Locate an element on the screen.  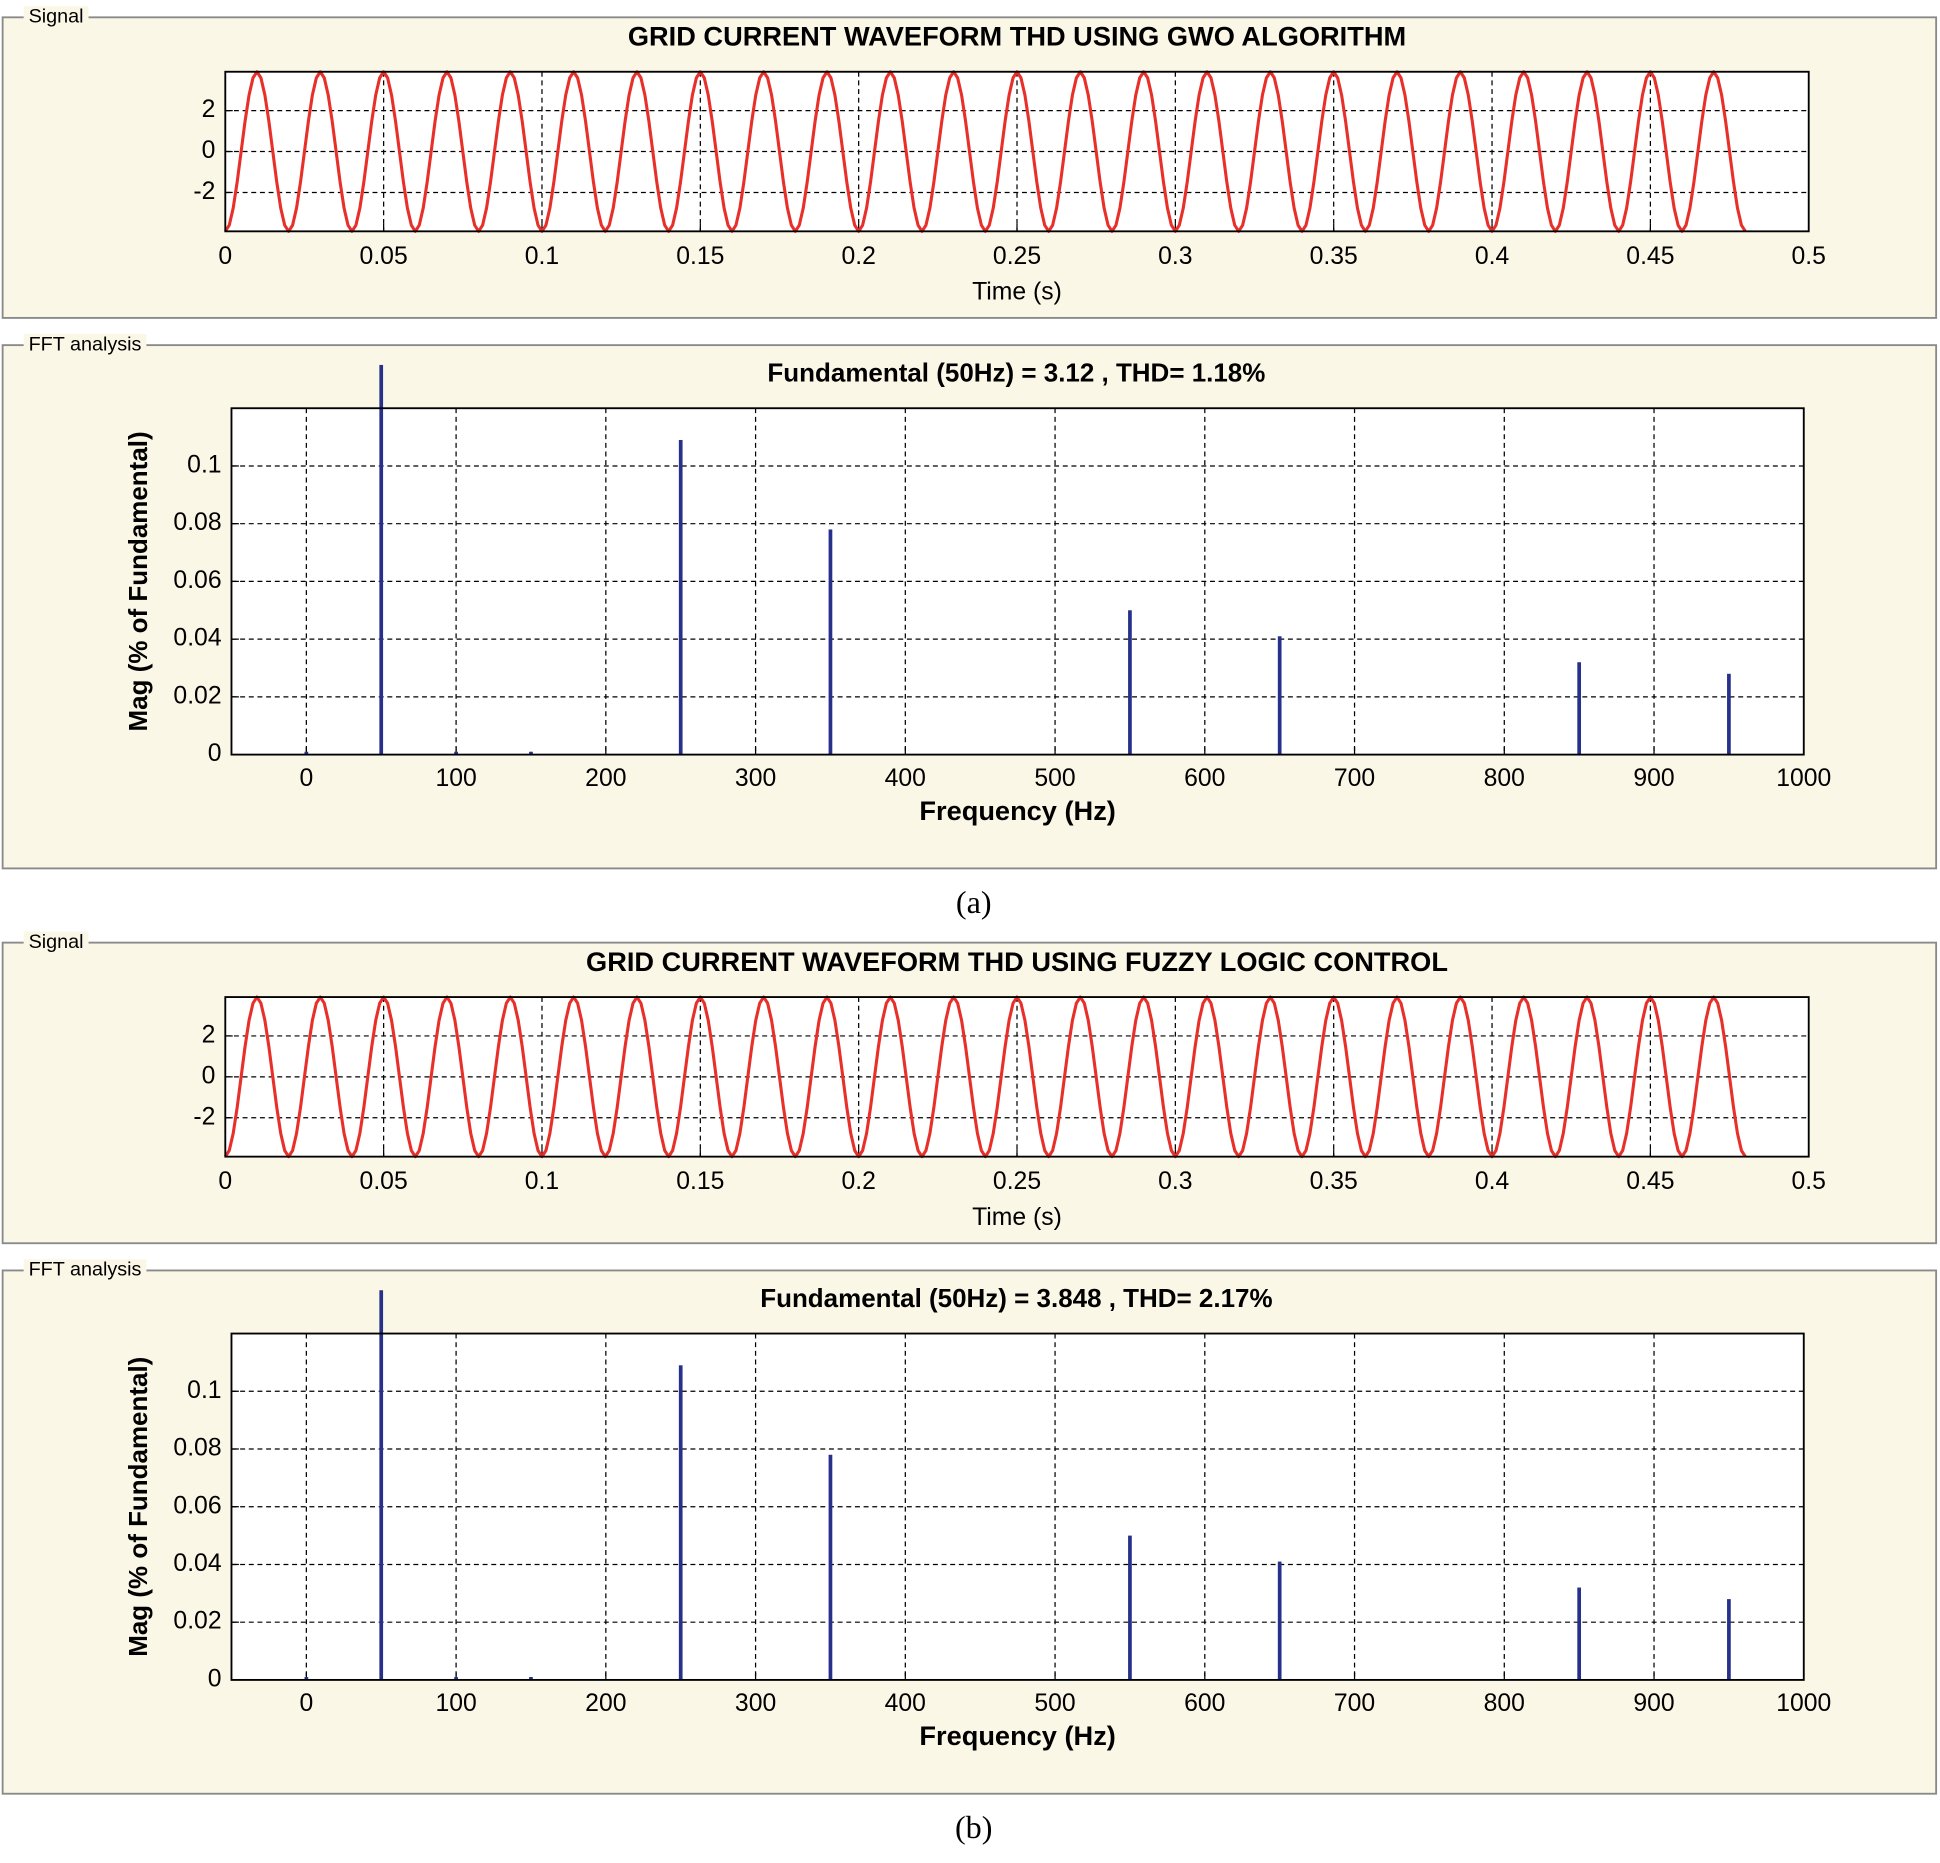
chart-title: Fundamental (50Hz) = 3.12 , THD= 1.18% is located at coordinates (1016, 373).